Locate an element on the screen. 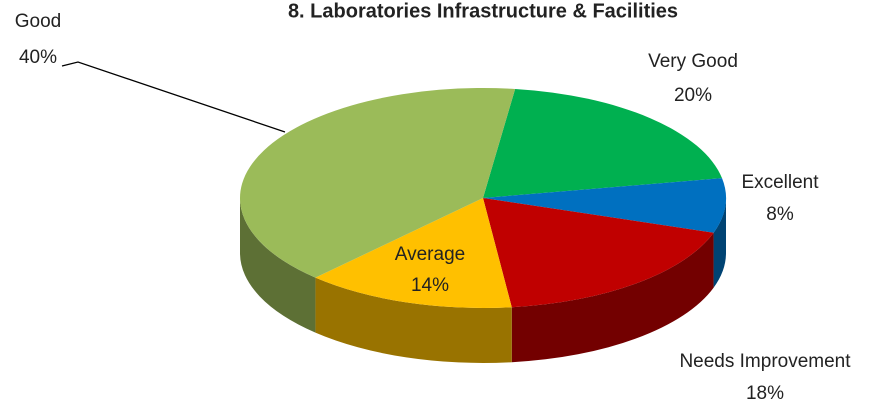 The image size is (878, 404). slice-value-label: 40% is located at coordinates (38, 57).